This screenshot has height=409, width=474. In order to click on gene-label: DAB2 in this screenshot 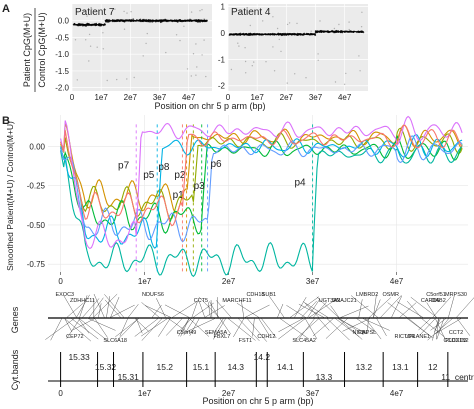, I will do `click(438, 301)`.